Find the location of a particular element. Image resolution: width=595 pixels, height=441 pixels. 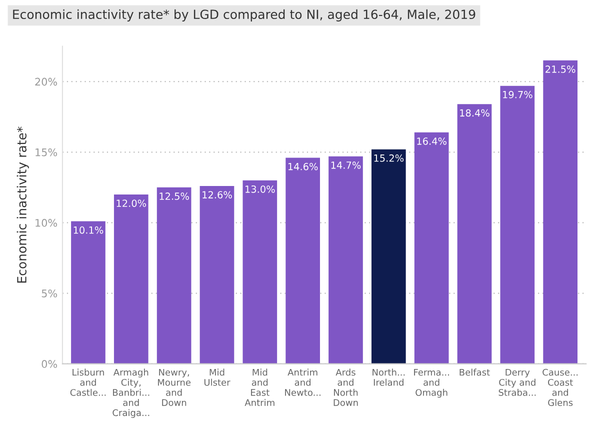

y-tick-label: 0% is located at coordinates (50, 364).